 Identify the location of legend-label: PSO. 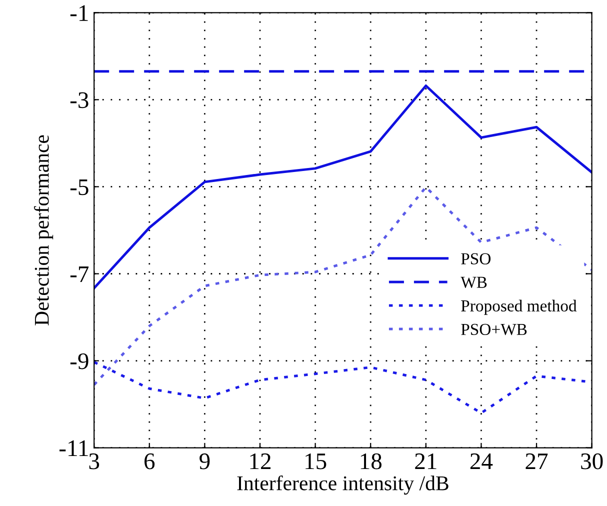
(476, 258).